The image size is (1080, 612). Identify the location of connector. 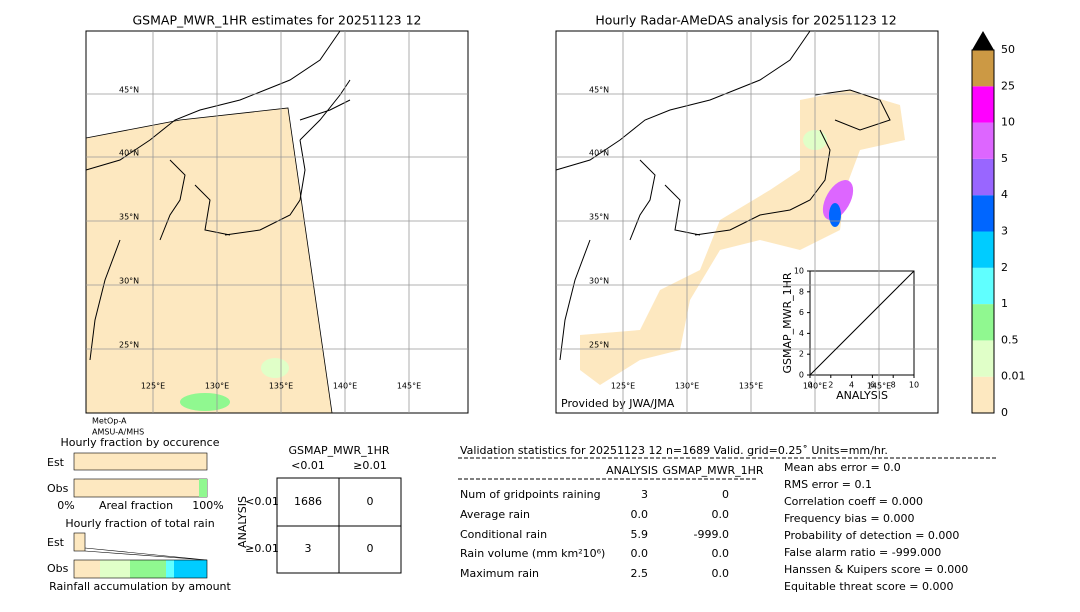
(146, 554).